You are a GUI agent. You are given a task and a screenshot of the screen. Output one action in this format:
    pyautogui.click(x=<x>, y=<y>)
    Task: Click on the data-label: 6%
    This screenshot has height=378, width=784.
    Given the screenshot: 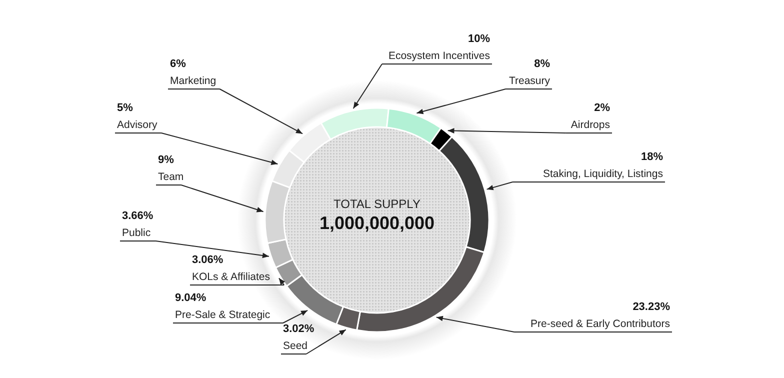 What is the action you would take?
    pyautogui.click(x=178, y=64)
    